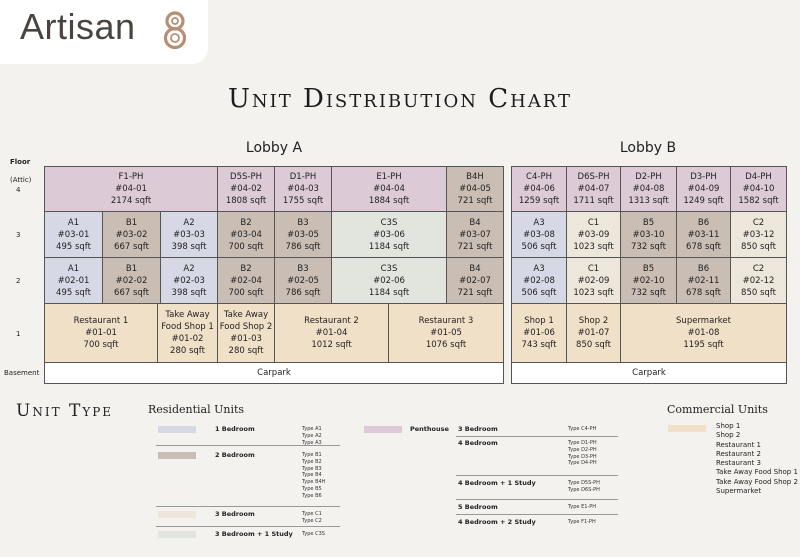  I want to click on unit-number: #01-01, so click(101, 333).